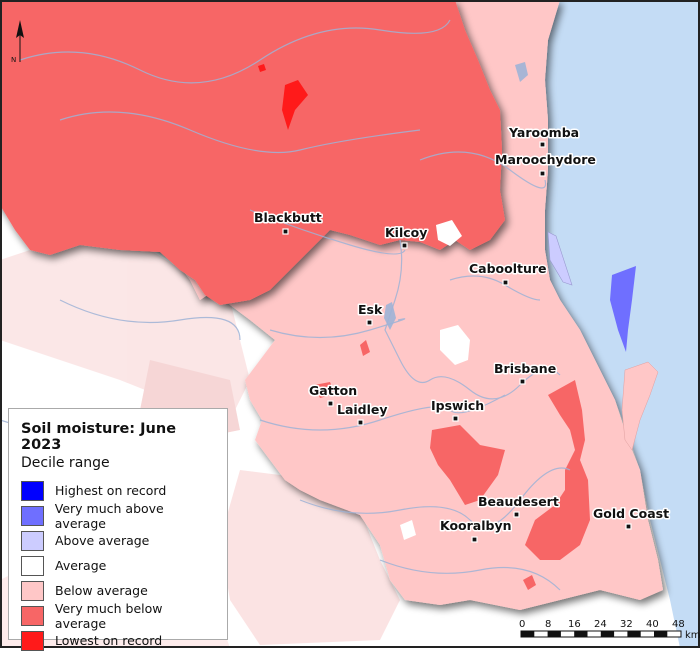 The width and height of the screenshot is (700, 653). Describe the element at coordinates (678, 624) in the screenshot. I see `scale-tick-48: 48` at that location.